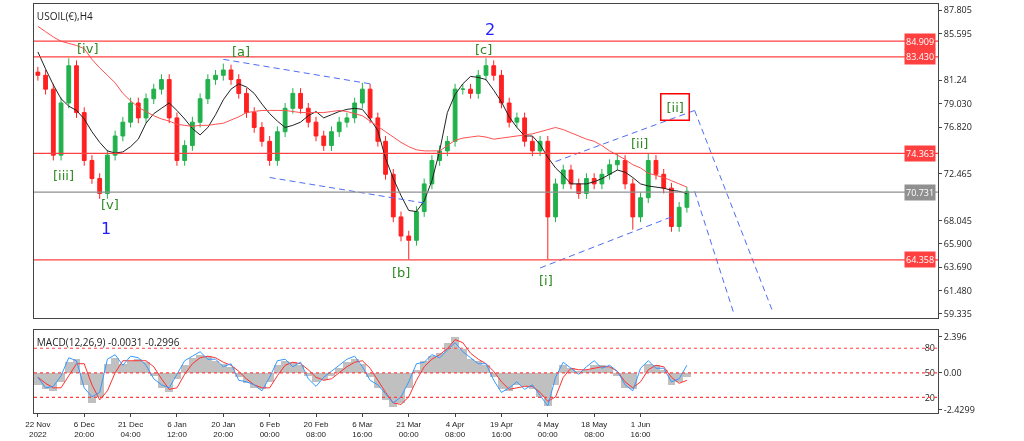 The image size is (1024, 441). I want to click on text: USOIL(€),H4, so click(65, 16).